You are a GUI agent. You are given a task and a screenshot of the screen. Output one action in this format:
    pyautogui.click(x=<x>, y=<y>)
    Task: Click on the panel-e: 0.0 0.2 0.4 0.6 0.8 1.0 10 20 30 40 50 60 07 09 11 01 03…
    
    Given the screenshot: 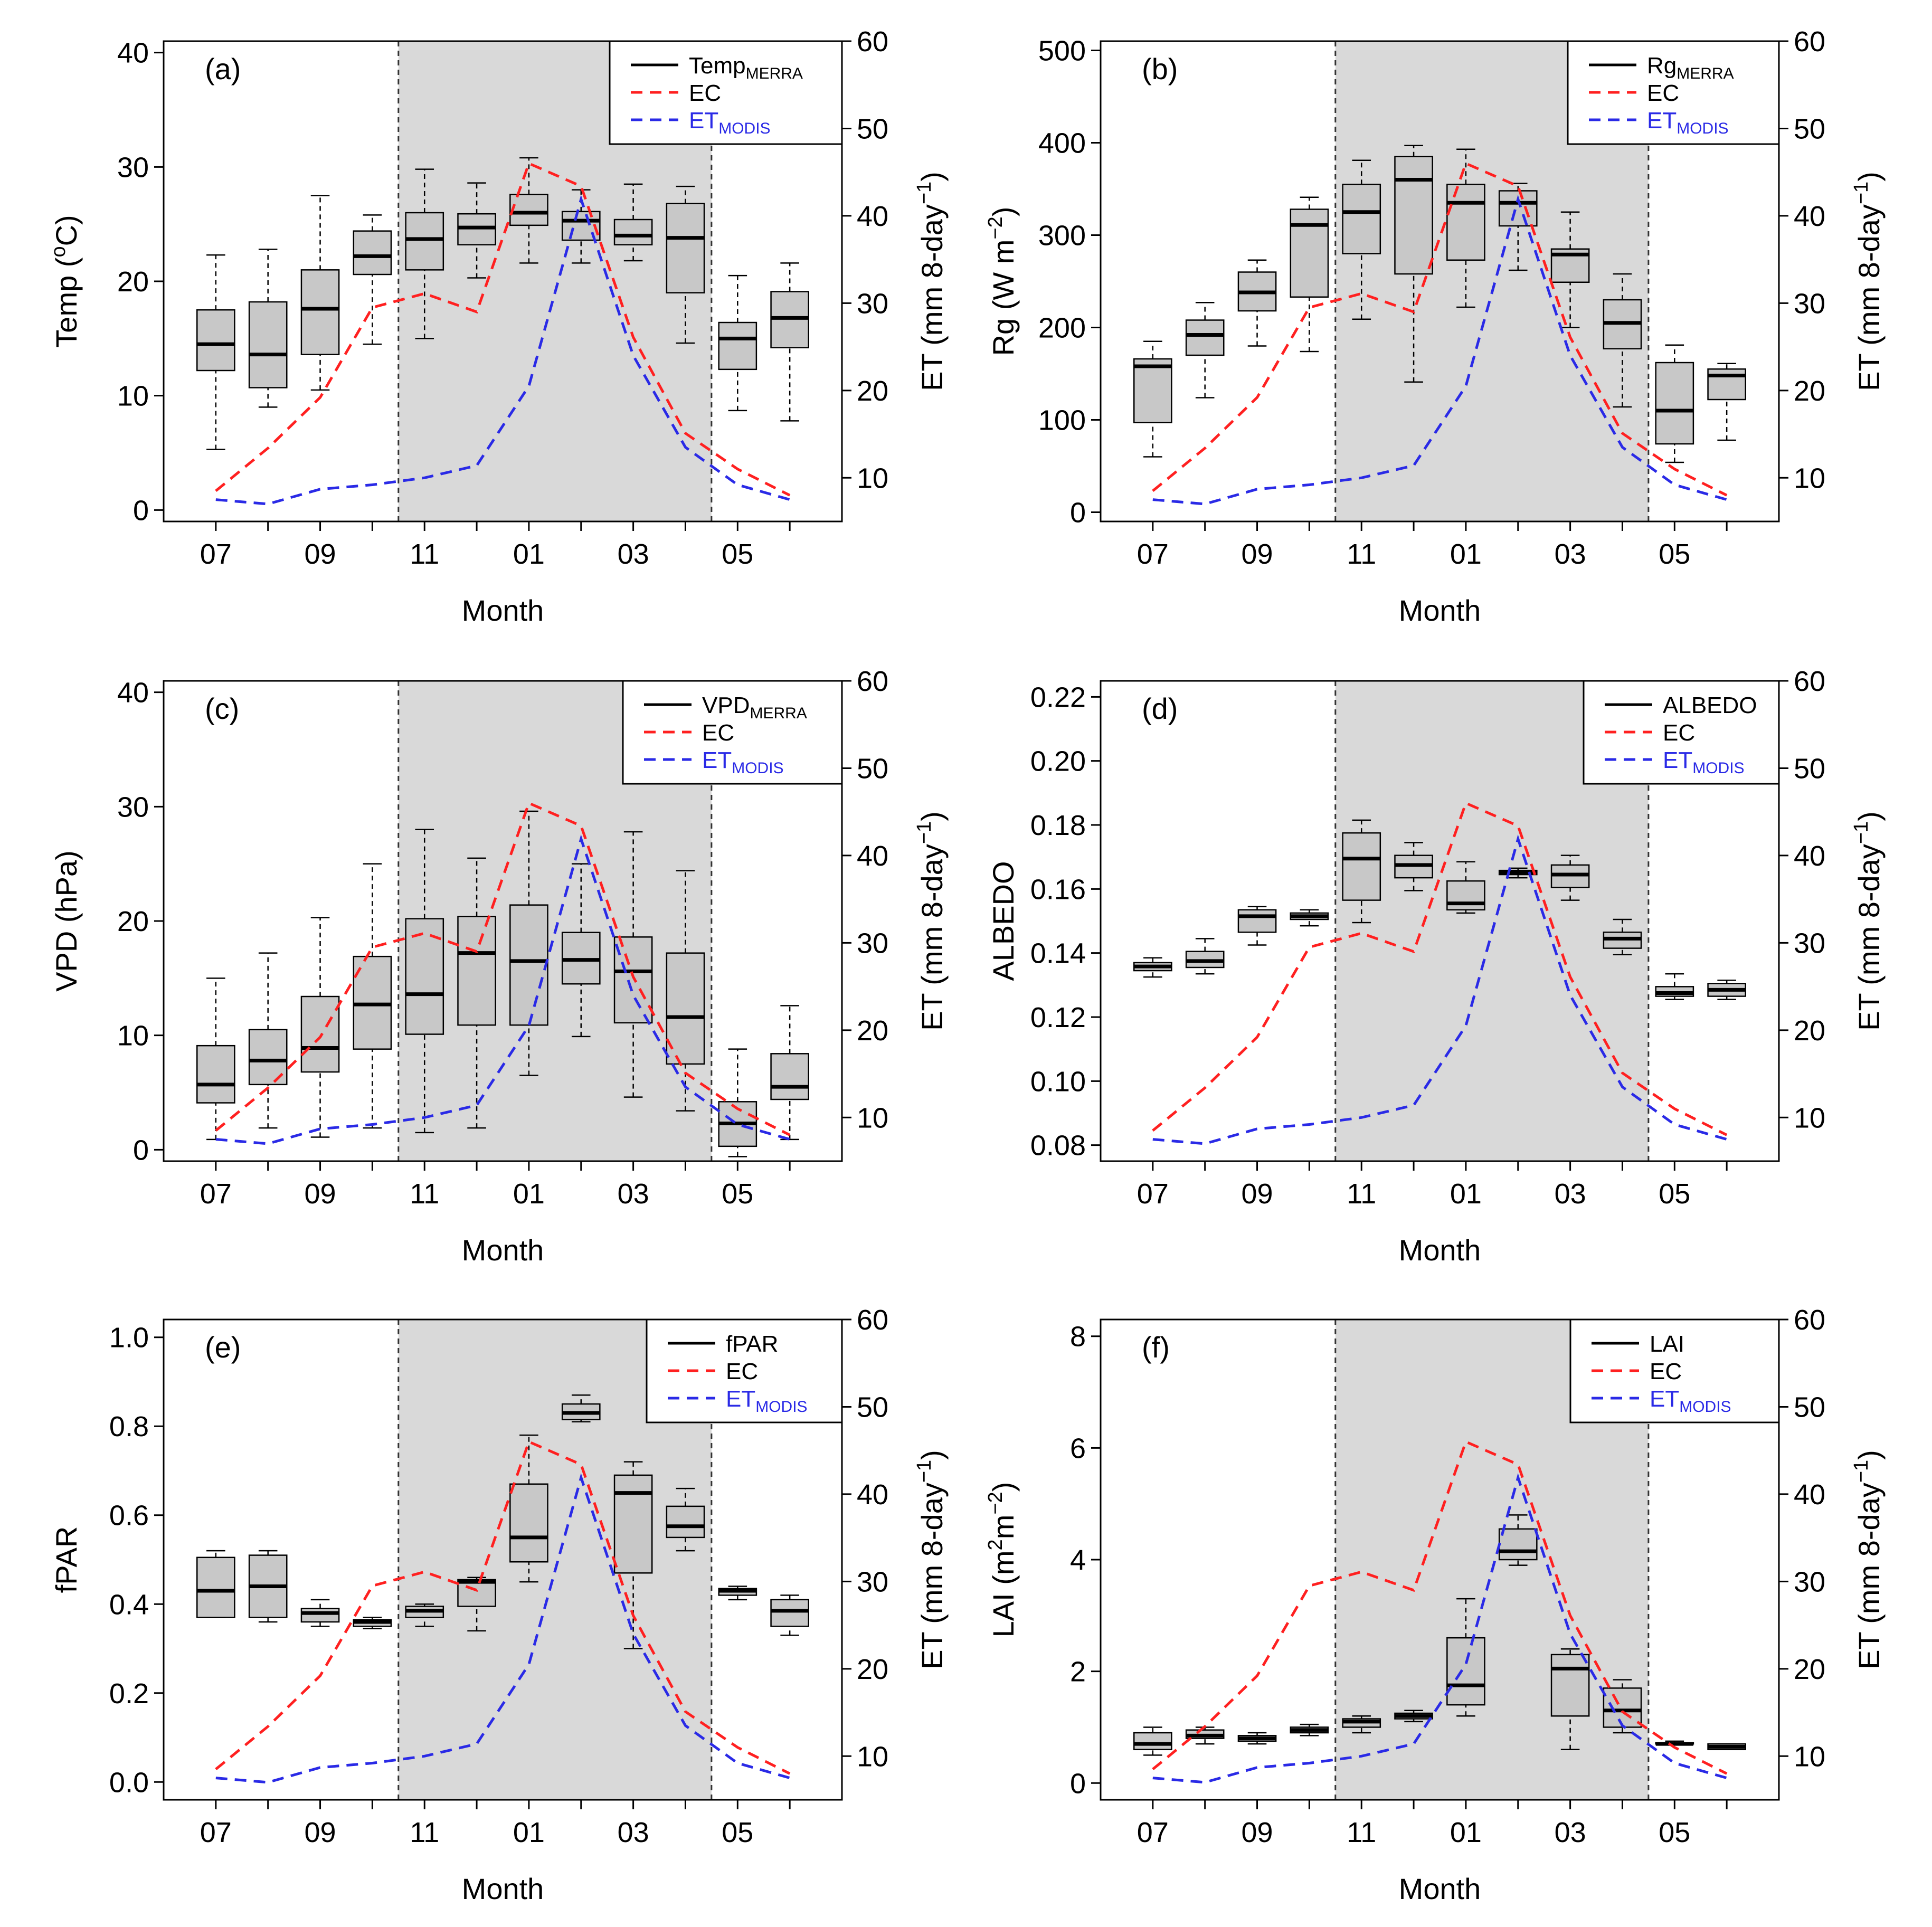 What is the action you would take?
    pyautogui.click(x=499, y=1605)
    